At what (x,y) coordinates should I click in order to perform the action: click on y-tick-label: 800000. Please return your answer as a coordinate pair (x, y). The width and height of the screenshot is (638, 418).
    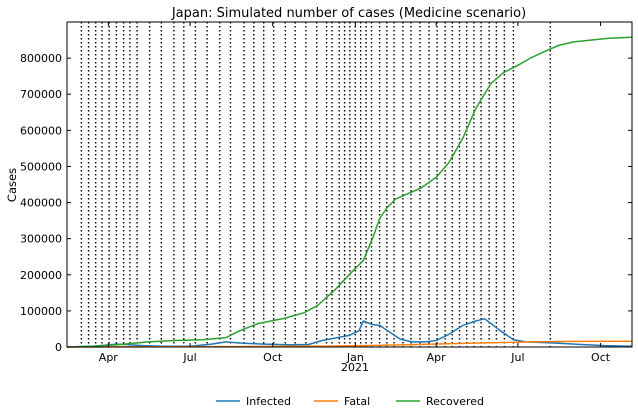
    Looking at the image, I should click on (41, 58).